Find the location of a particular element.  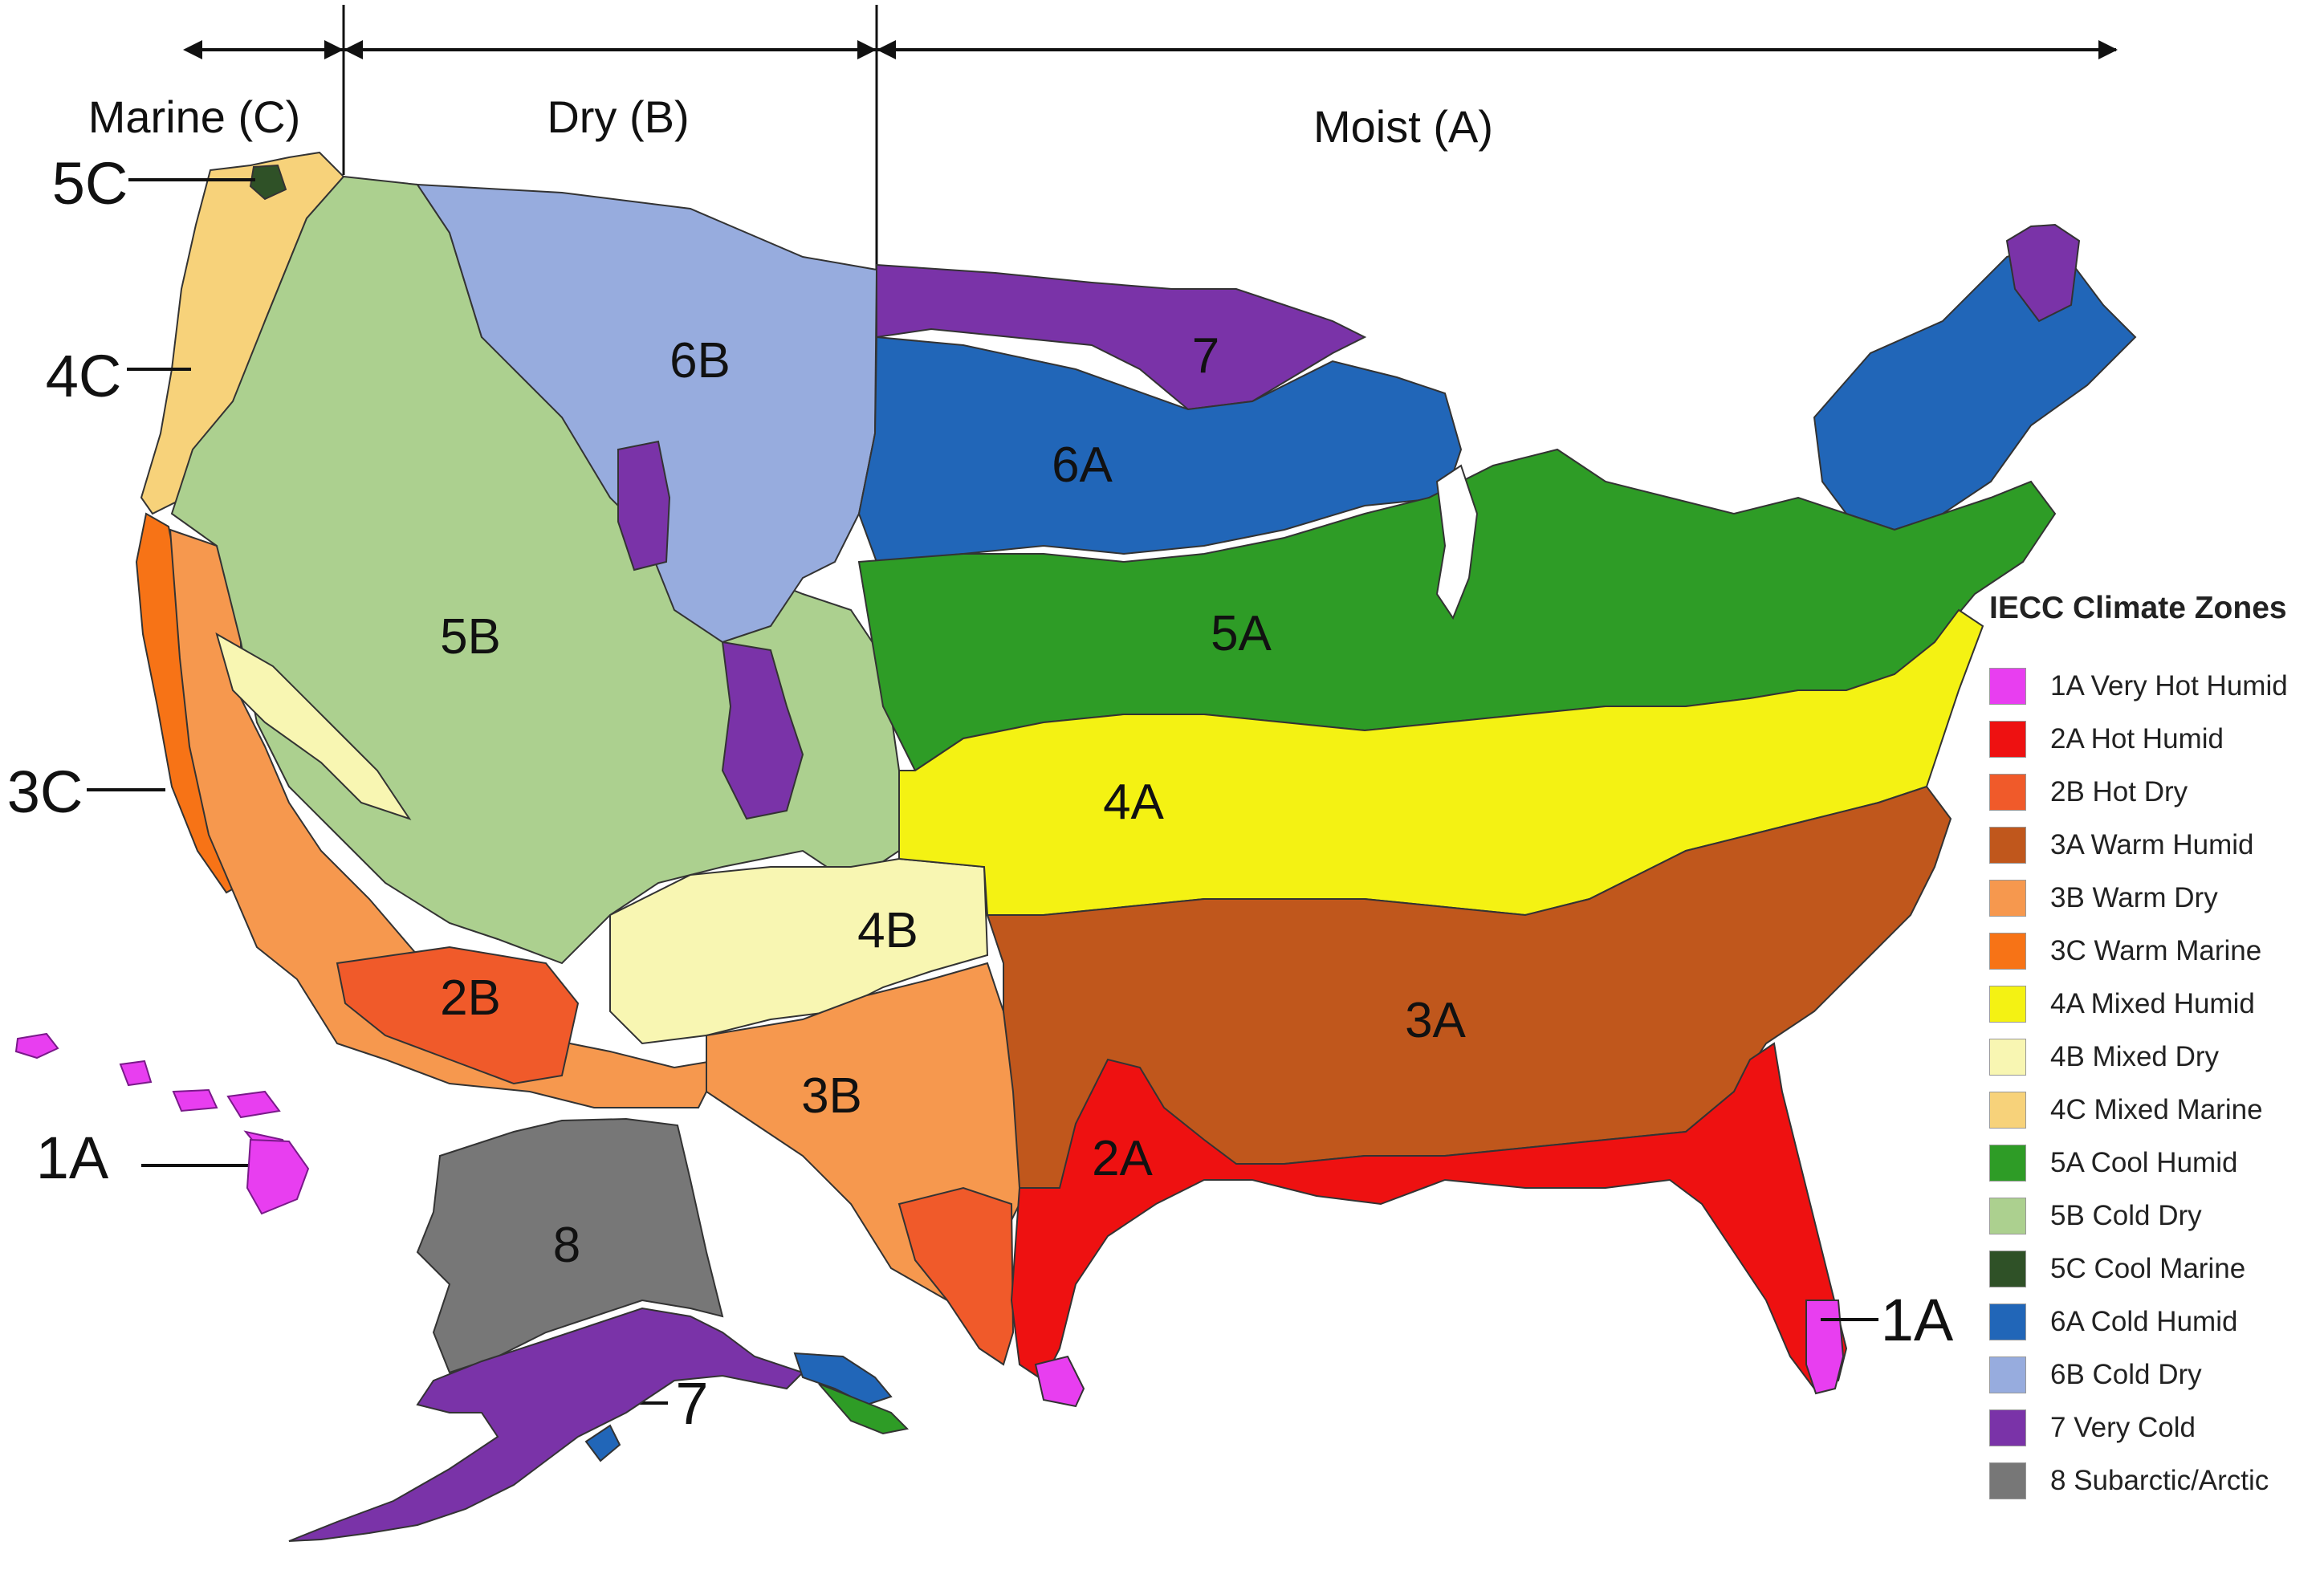

legend-label: 4A Mixed Humid is located at coordinates (2152, 1003).